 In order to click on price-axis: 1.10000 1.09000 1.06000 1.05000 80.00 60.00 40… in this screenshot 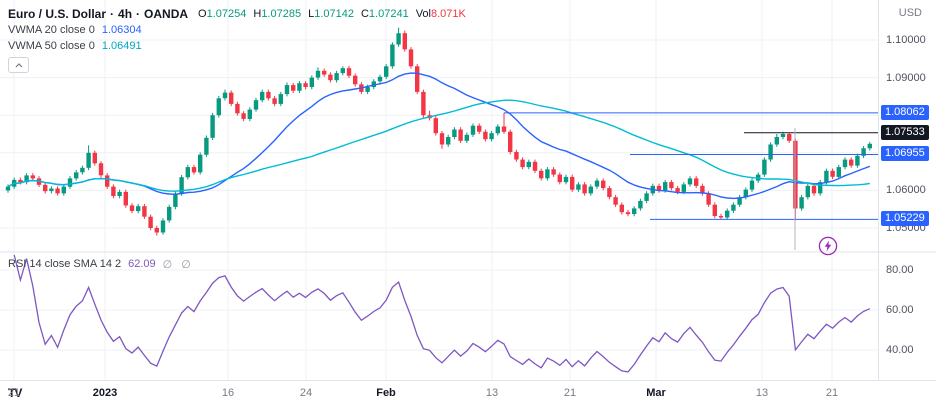, I will do `click(907, 190)`.